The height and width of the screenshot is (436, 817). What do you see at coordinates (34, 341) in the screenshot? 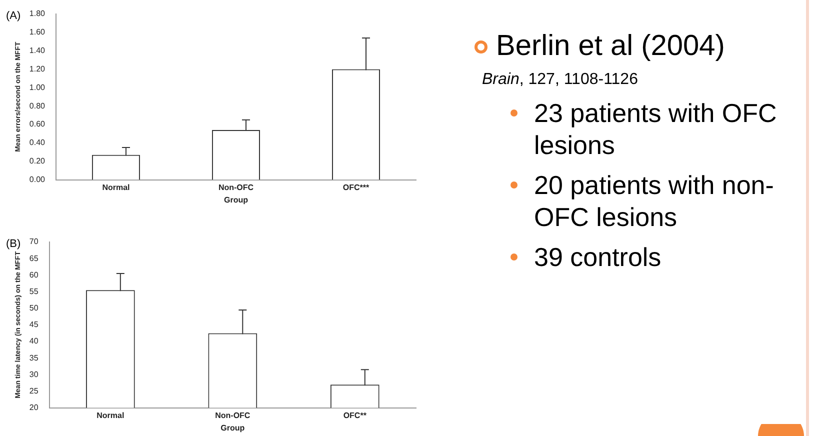
I see `y-tick-label: 40` at bounding box center [34, 341].